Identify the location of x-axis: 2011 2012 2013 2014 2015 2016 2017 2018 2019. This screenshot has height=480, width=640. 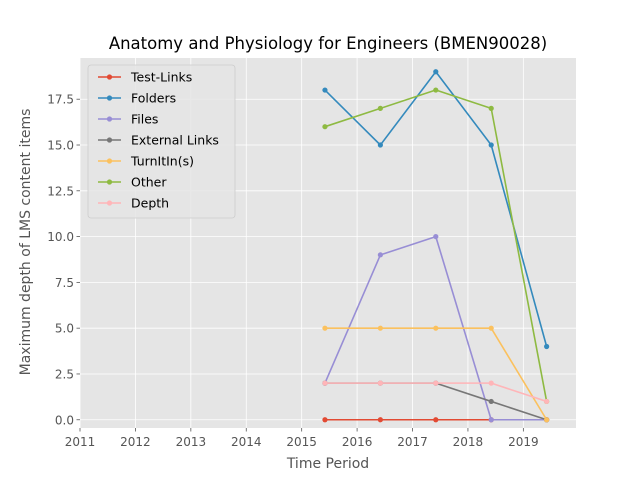
(302, 438).